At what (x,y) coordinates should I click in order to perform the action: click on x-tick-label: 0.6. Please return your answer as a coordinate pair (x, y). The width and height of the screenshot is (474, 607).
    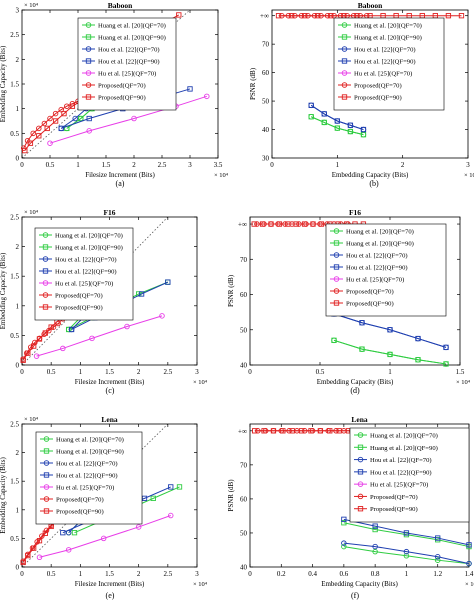
    Looking at the image, I should click on (343, 574).